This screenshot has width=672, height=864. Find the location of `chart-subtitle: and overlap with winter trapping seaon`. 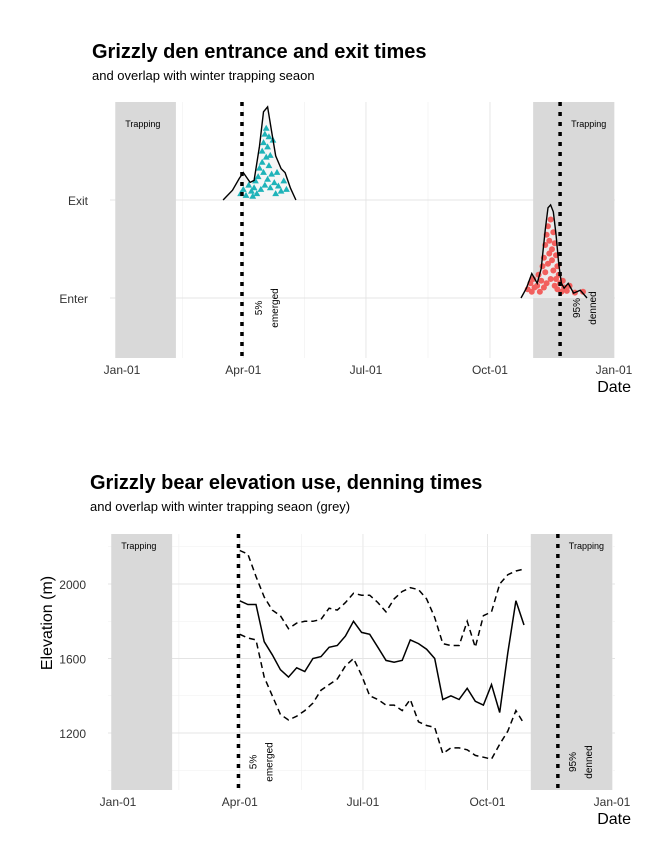

chart-subtitle: and overlap with winter trapping seaon is located at coordinates (203, 75).